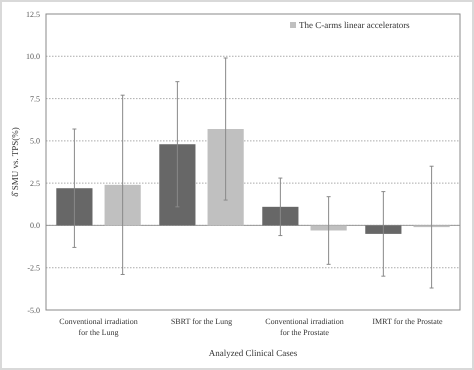  What do you see at coordinates (35, 141) in the screenshot?
I see `y-tick-label: 5.0` at bounding box center [35, 141].